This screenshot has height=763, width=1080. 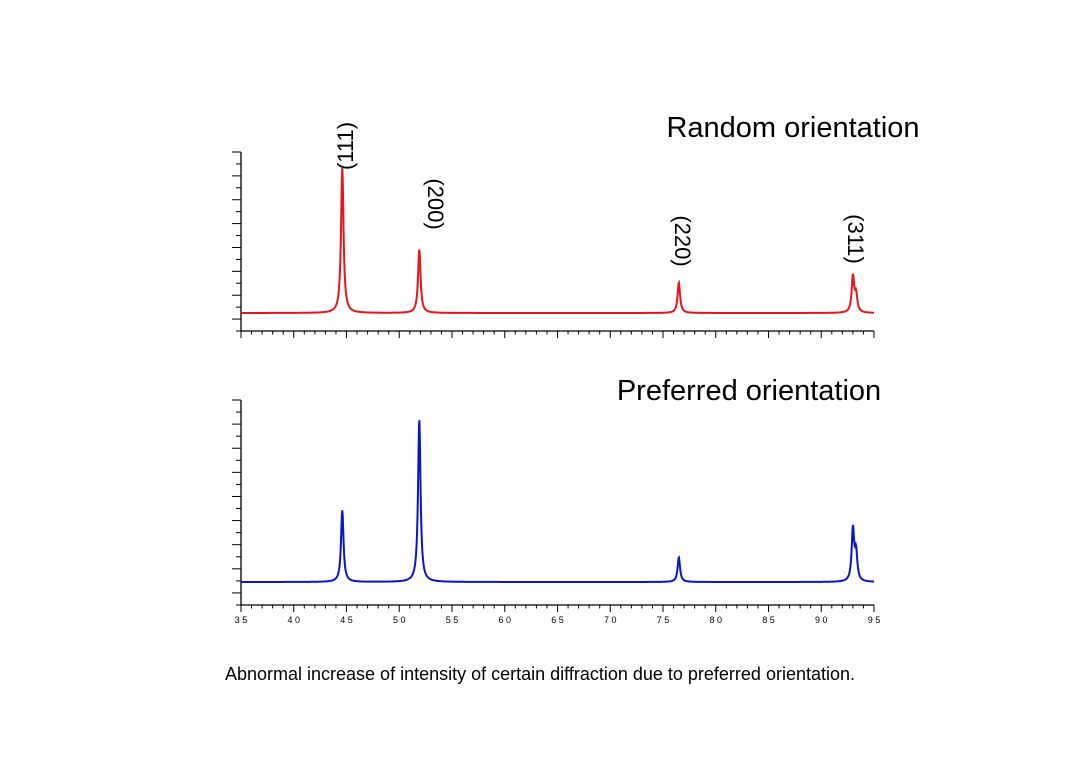 I want to click on x-tick-label: 5 0, so click(x=399, y=620).